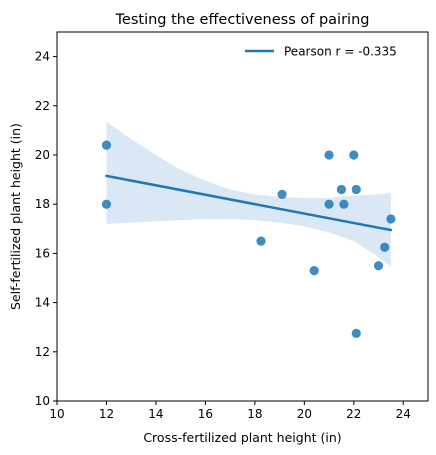 The image size is (436, 455). What do you see at coordinates (205, 414) in the screenshot?
I see `x-tick-label: 16` at bounding box center [205, 414].